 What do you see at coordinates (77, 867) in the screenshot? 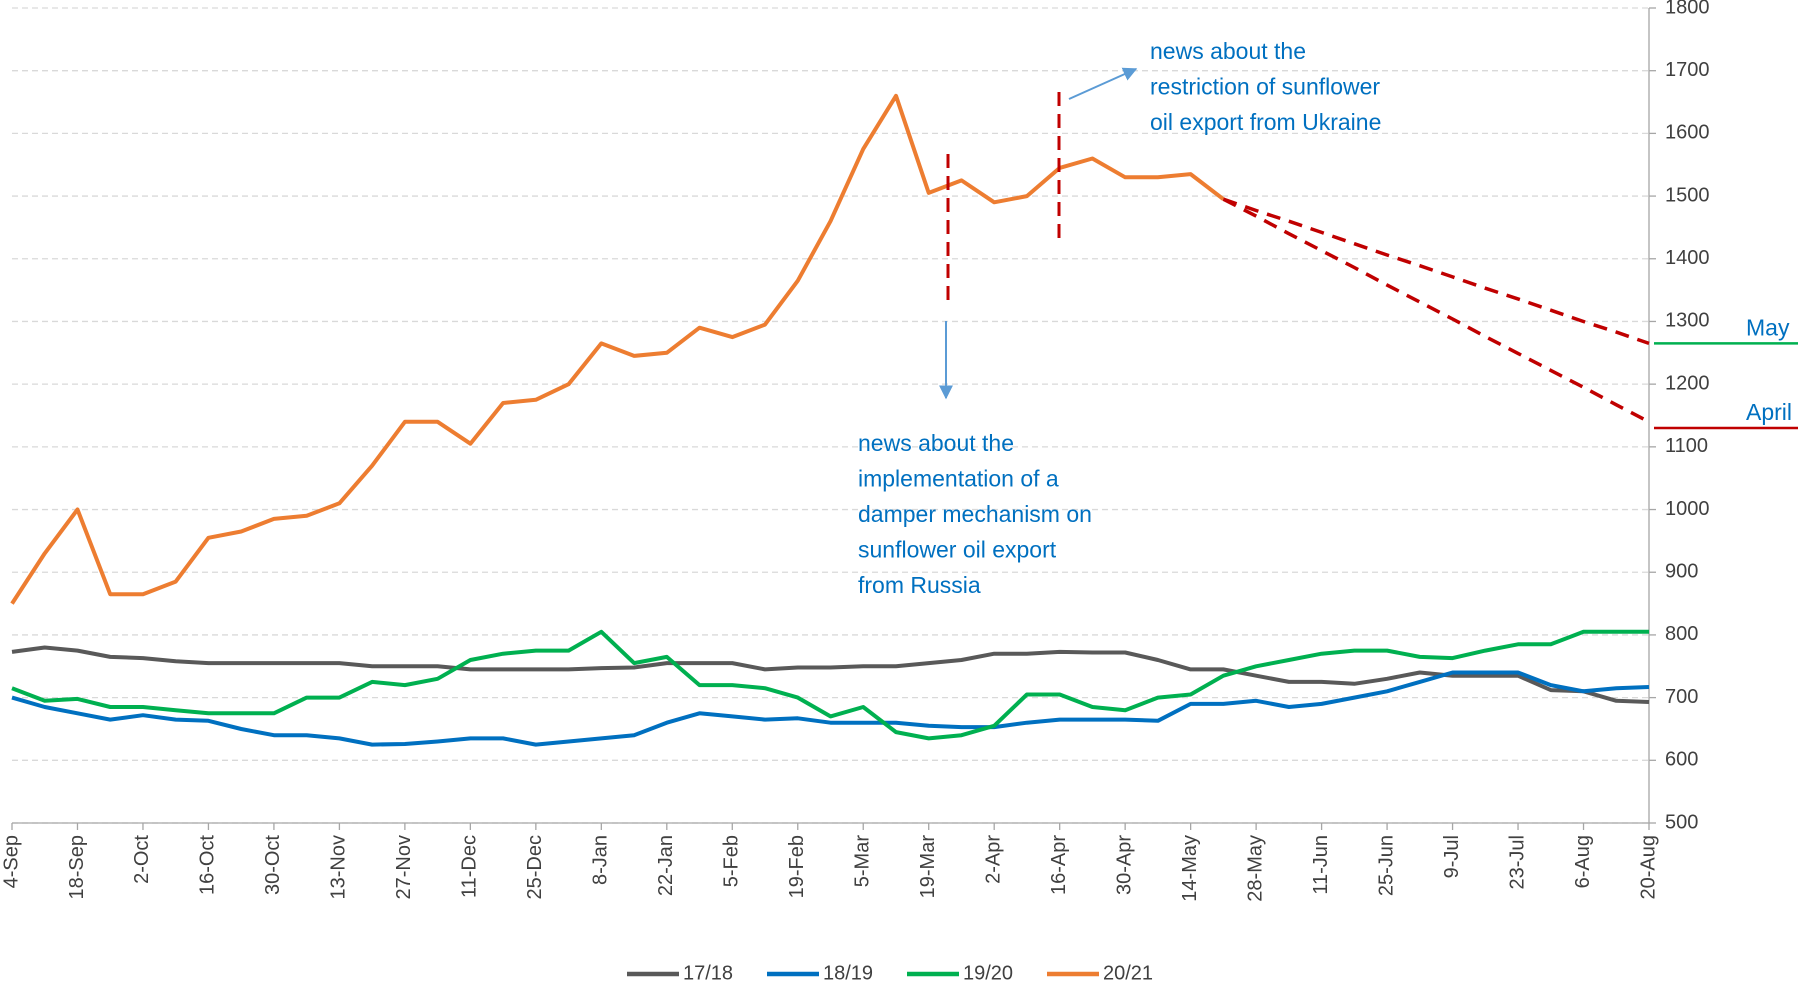
I see `x-tick-label: 18-Sep` at bounding box center [77, 867].